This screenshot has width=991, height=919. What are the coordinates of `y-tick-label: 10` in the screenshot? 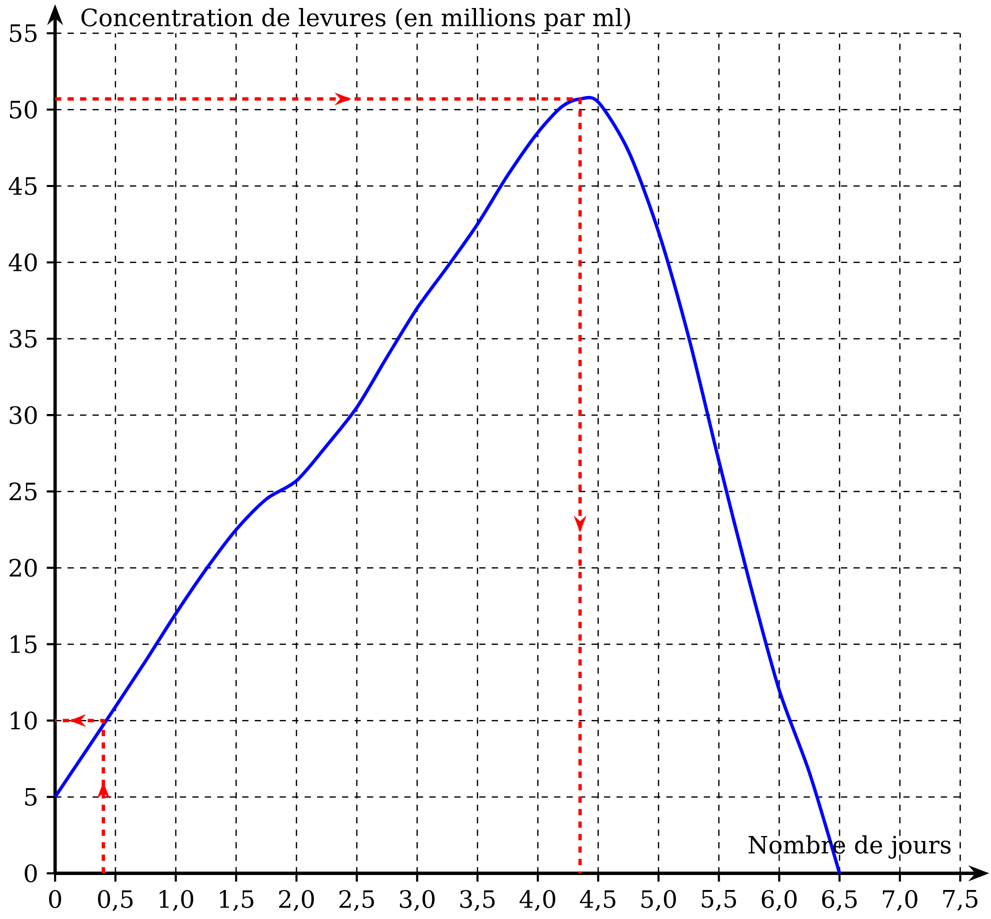 It's located at (23, 721).